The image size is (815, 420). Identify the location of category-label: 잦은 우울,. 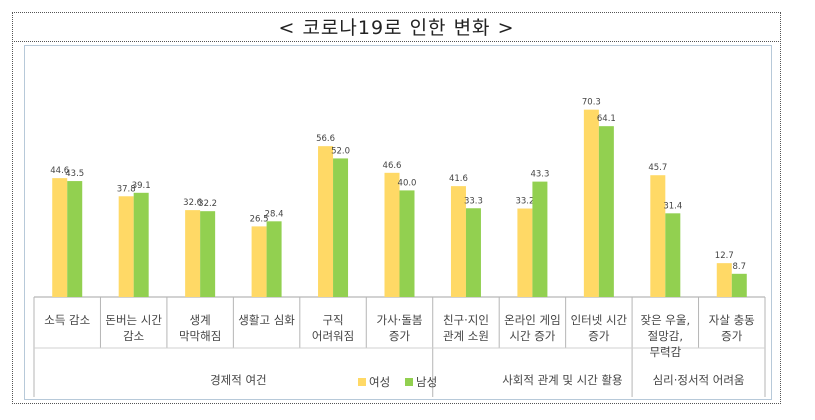
(665, 320).